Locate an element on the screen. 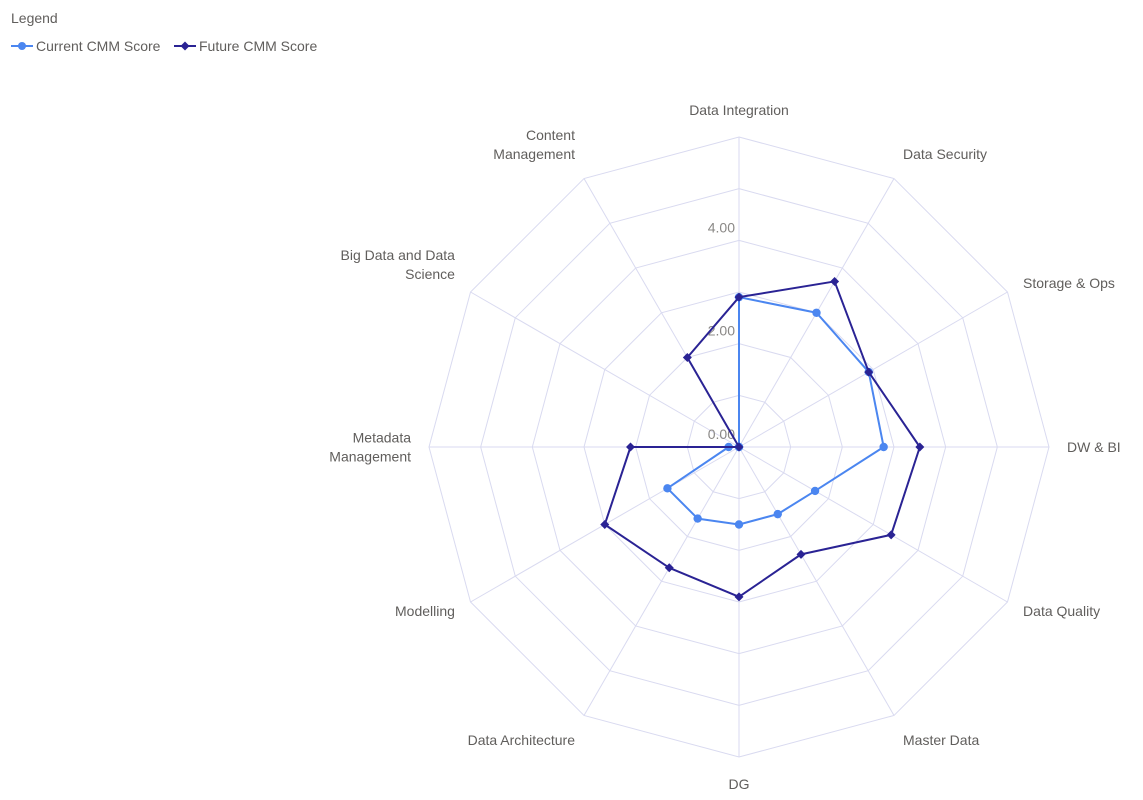 The image size is (1143, 800). axis-label-dw-bi: DW & BI is located at coordinates (1094, 447).